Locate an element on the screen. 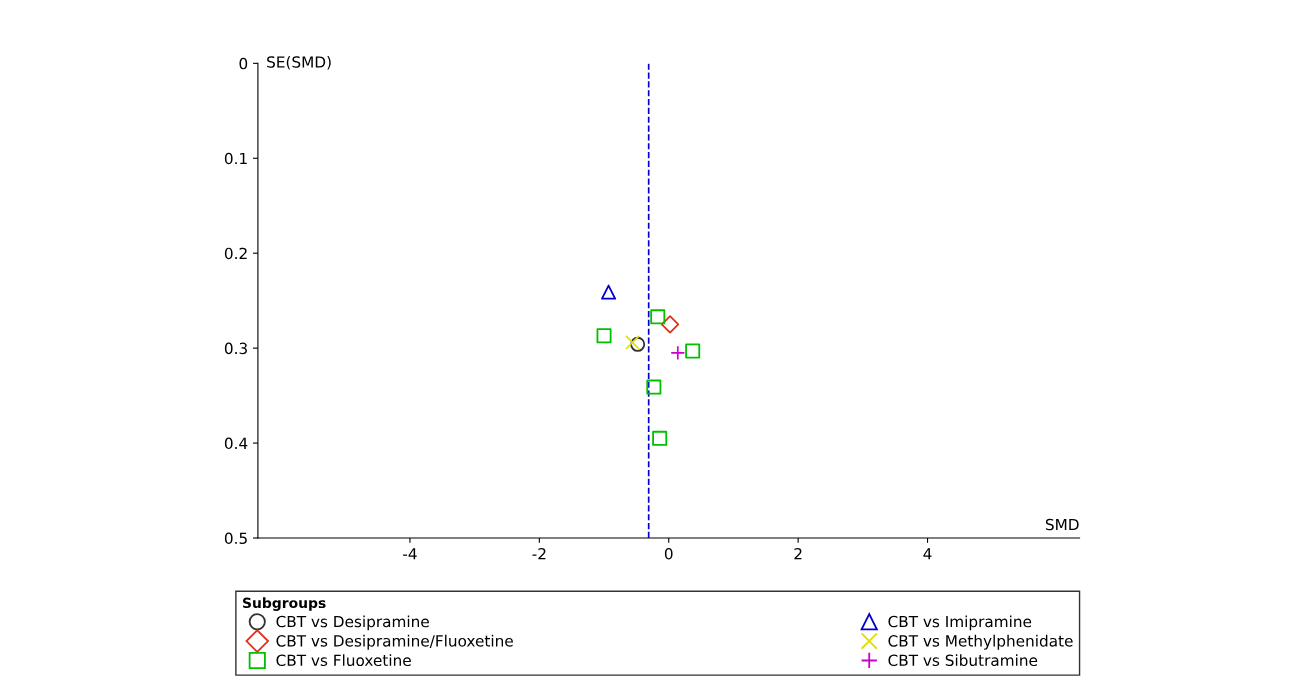 This screenshot has width=1296, height=696. legend-label: CBT vs Desipramine/Fluoxetine is located at coordinates (394, 642).